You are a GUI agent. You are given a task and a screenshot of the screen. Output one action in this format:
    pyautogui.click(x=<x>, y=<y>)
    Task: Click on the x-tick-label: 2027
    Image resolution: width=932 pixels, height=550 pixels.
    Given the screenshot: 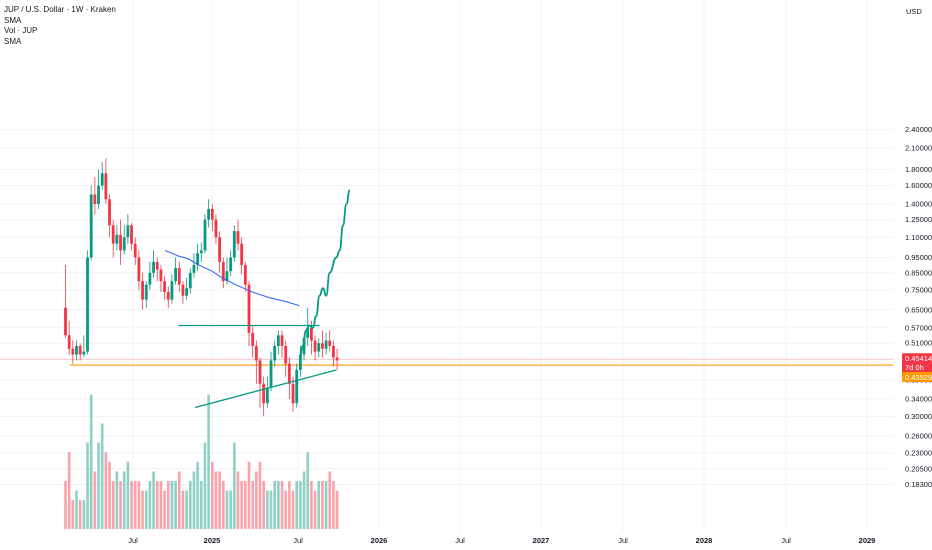 What is the action you would take?
    pyautogui.click(x=541, y=540)
    